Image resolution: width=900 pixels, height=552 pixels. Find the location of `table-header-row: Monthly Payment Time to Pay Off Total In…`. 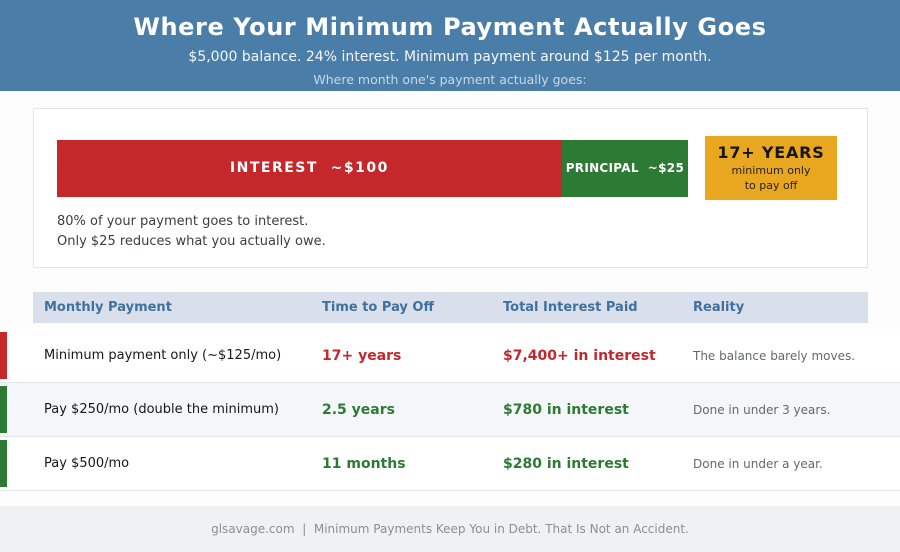

table-header-row: Monthly Payment Time to Pay Off Total In… is located at coordinates (450, 307).